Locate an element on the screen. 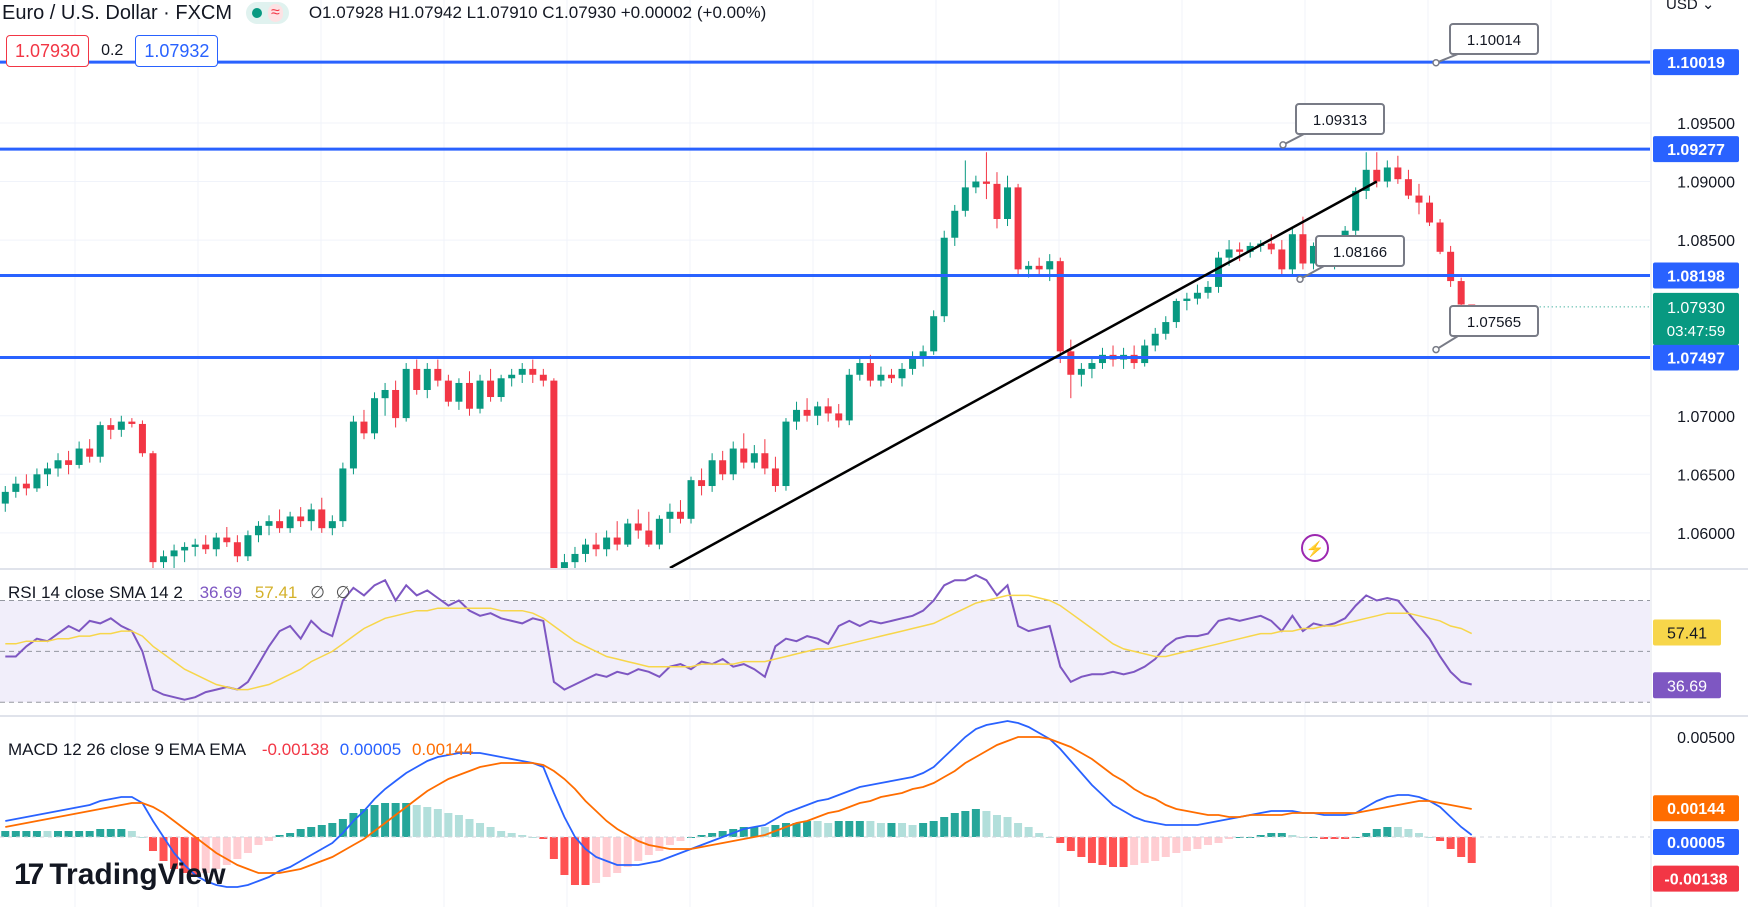 This screenshot has height=907, width=1748. macd-axis-label: 0.00144 is located at coordinates (1696, 808).